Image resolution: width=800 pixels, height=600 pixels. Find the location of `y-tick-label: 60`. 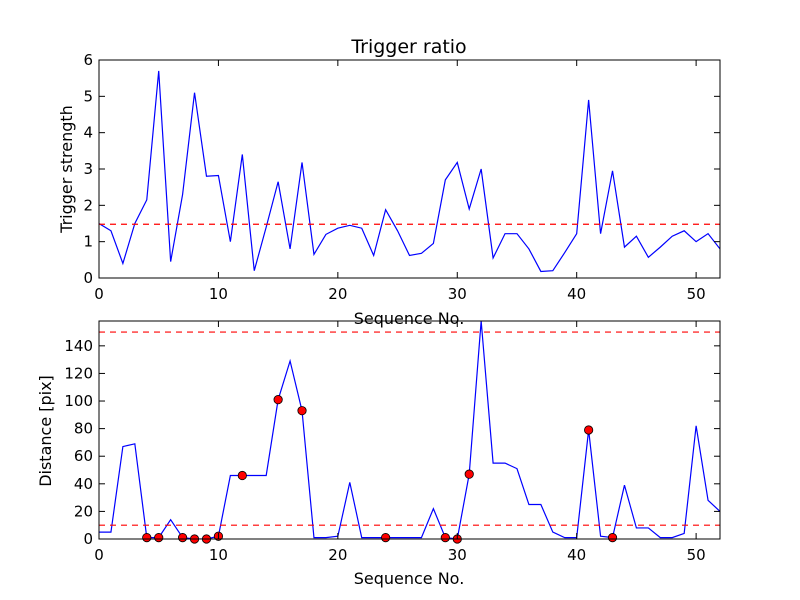

y-tick-label: 60 is located at coordinates (83, 456).